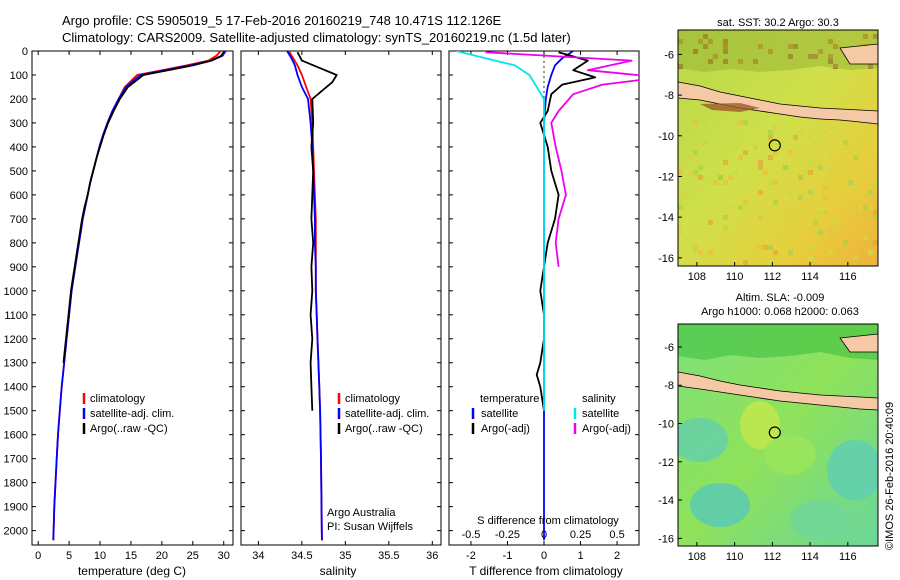 The height and width of the screenshot is (580, 900). What do you see at coordinates (193, 556) in the screenshot?
I see `x-tick-label: 25` at bounding box center [193, 556].